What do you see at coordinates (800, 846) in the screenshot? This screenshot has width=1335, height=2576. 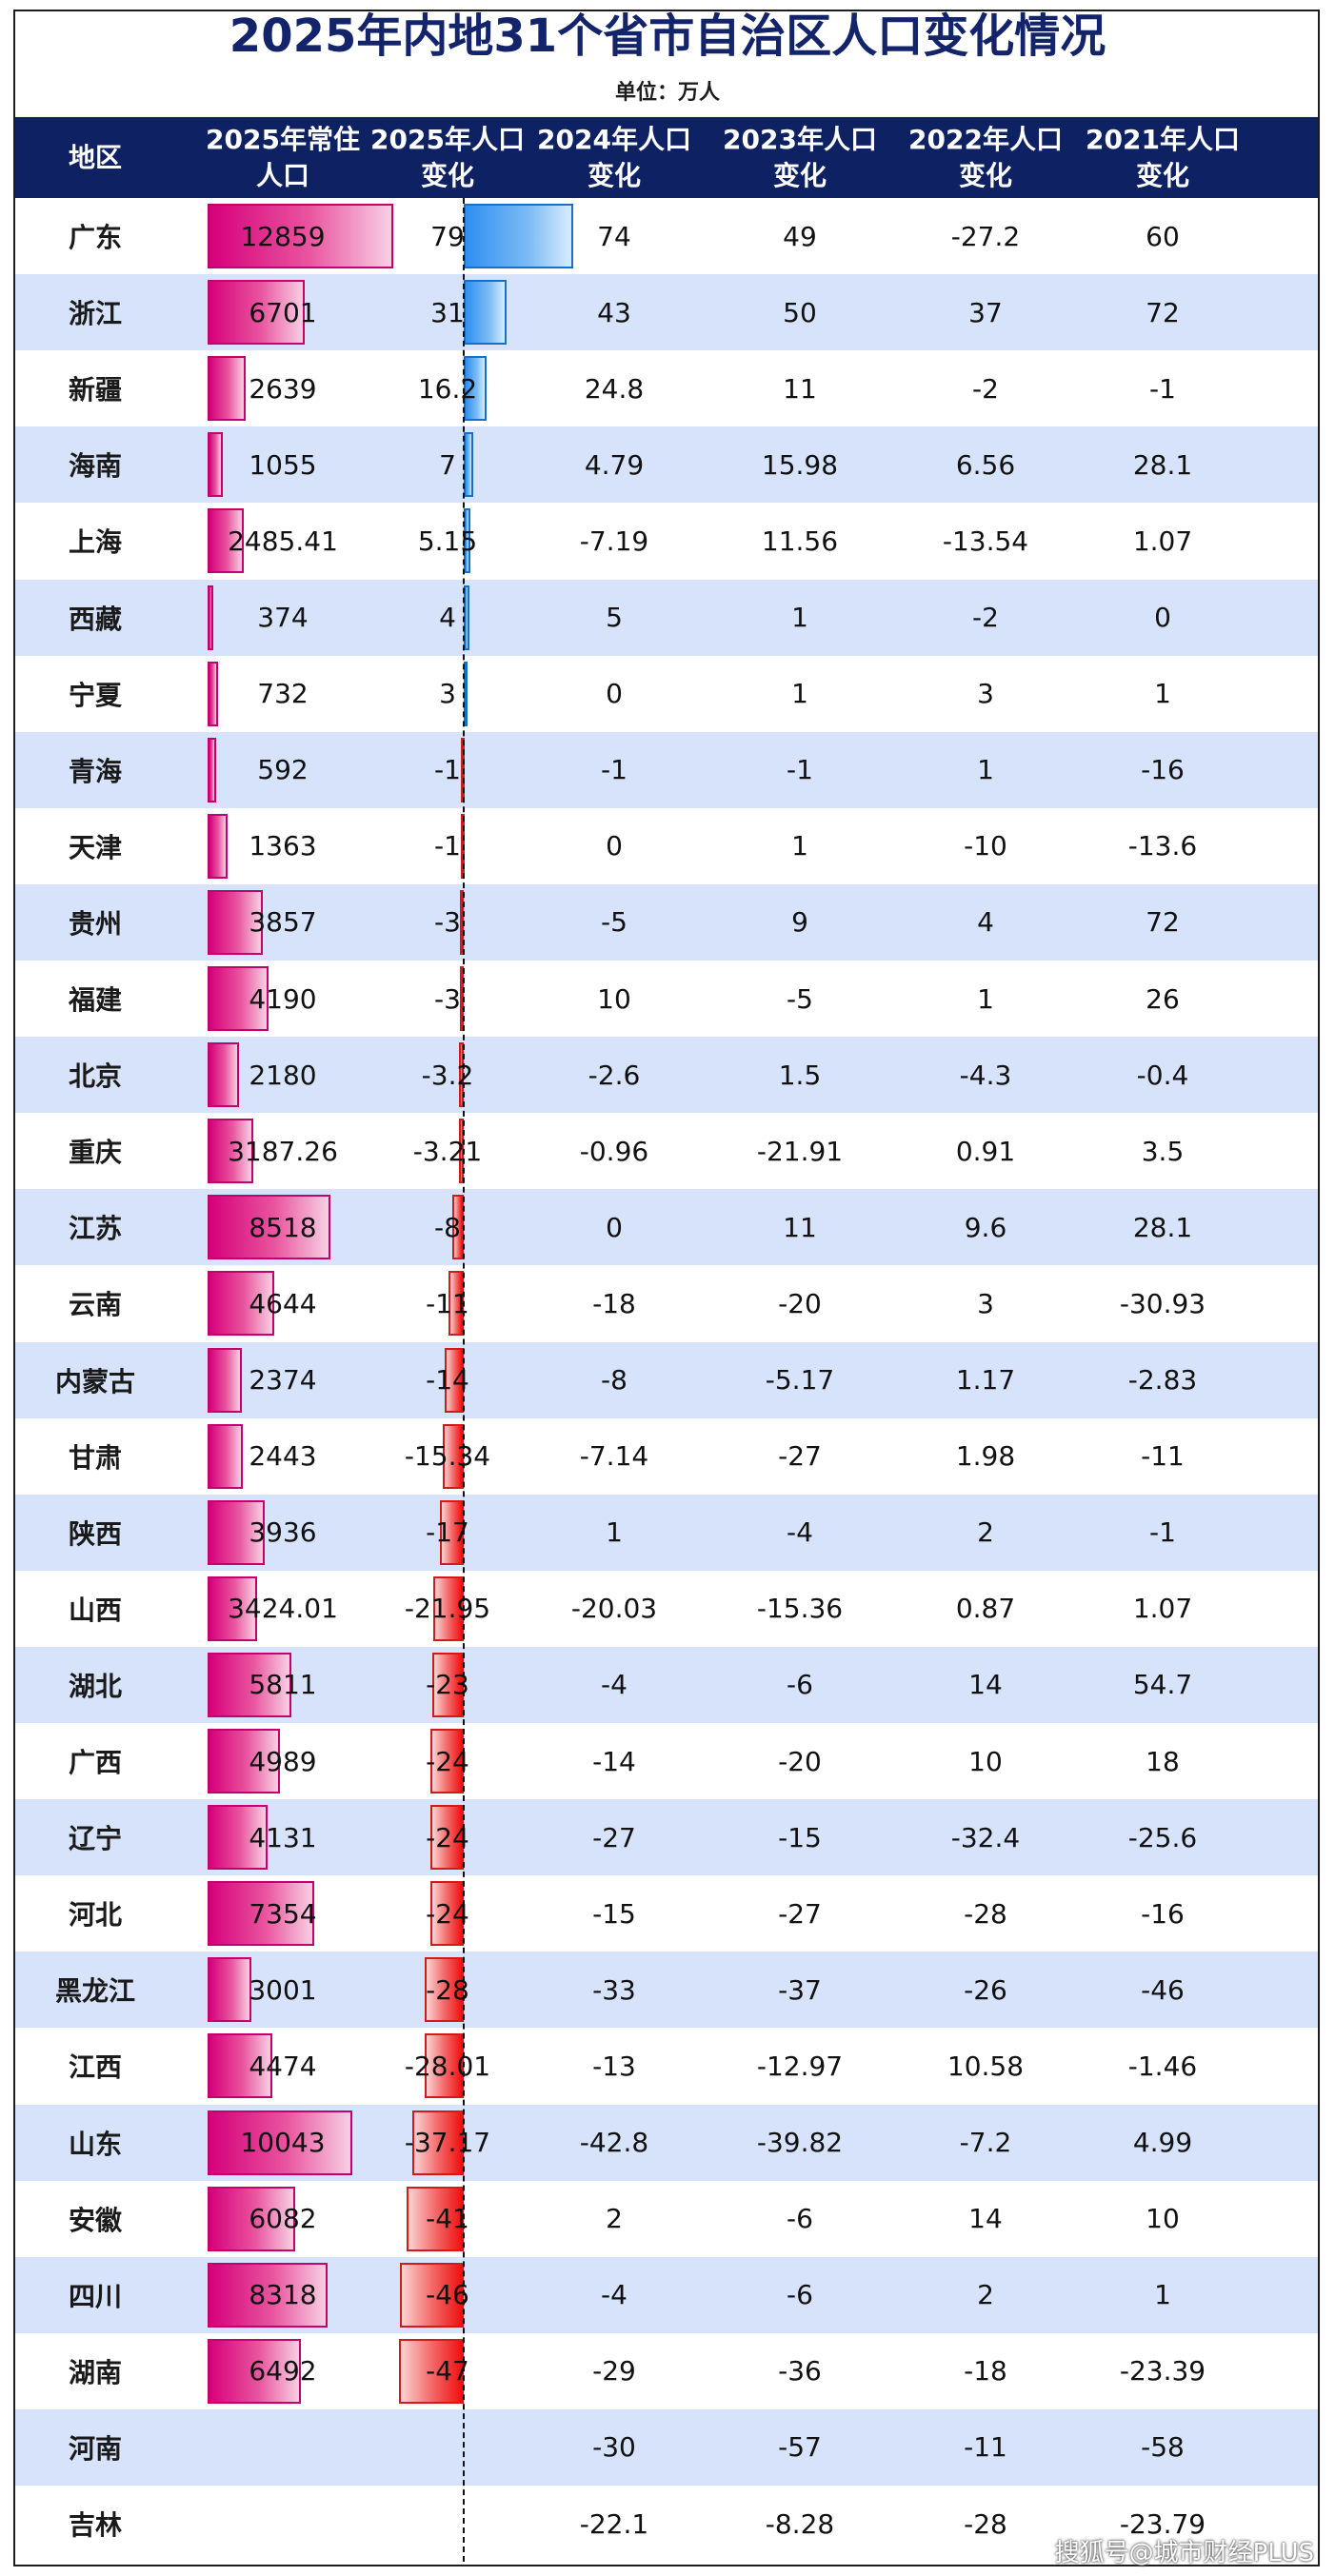 I see `change-2023-cell: 1` at bounding box center [800, 846].